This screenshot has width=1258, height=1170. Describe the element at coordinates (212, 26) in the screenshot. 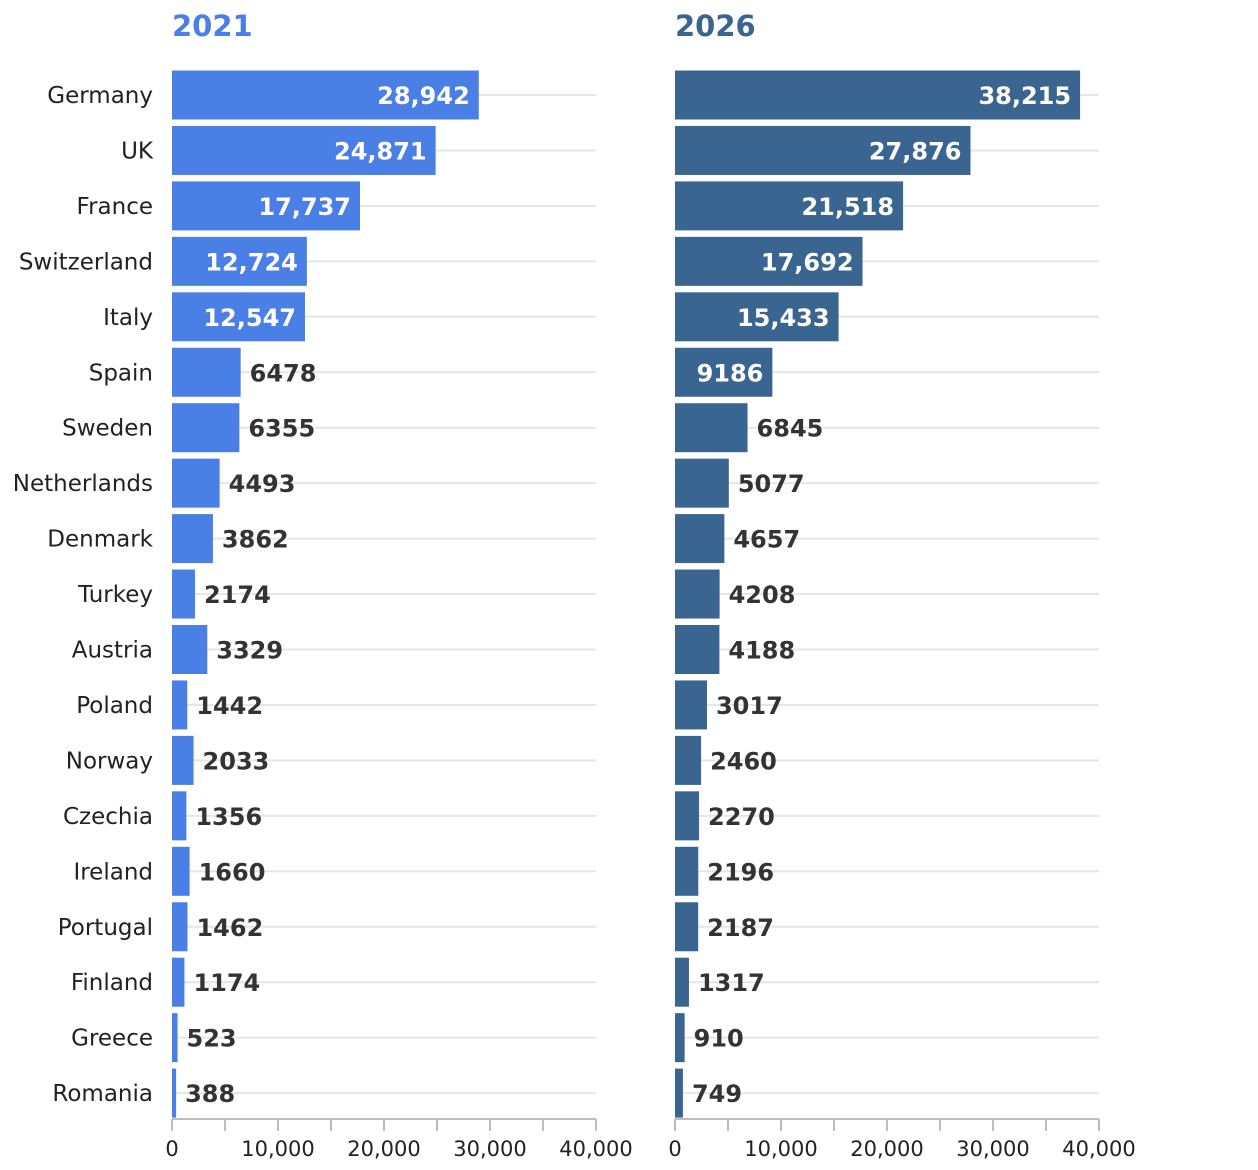

I see `panel-title: 2021` at that location.